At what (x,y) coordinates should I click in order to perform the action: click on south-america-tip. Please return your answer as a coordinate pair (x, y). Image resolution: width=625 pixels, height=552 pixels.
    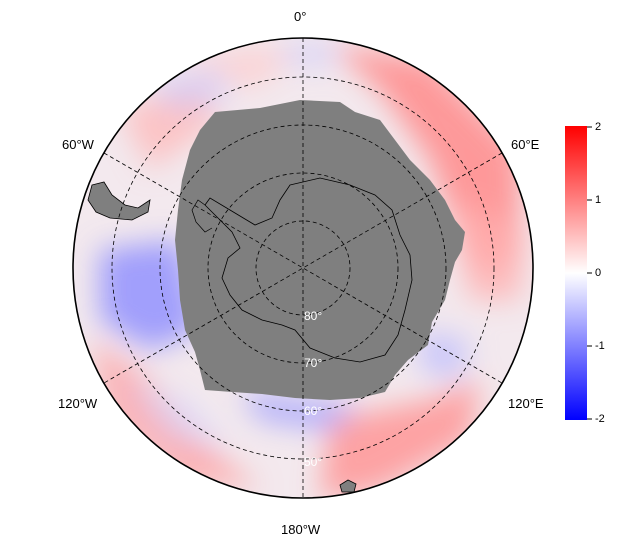
    Looking at the image, I should click on (119, 201).